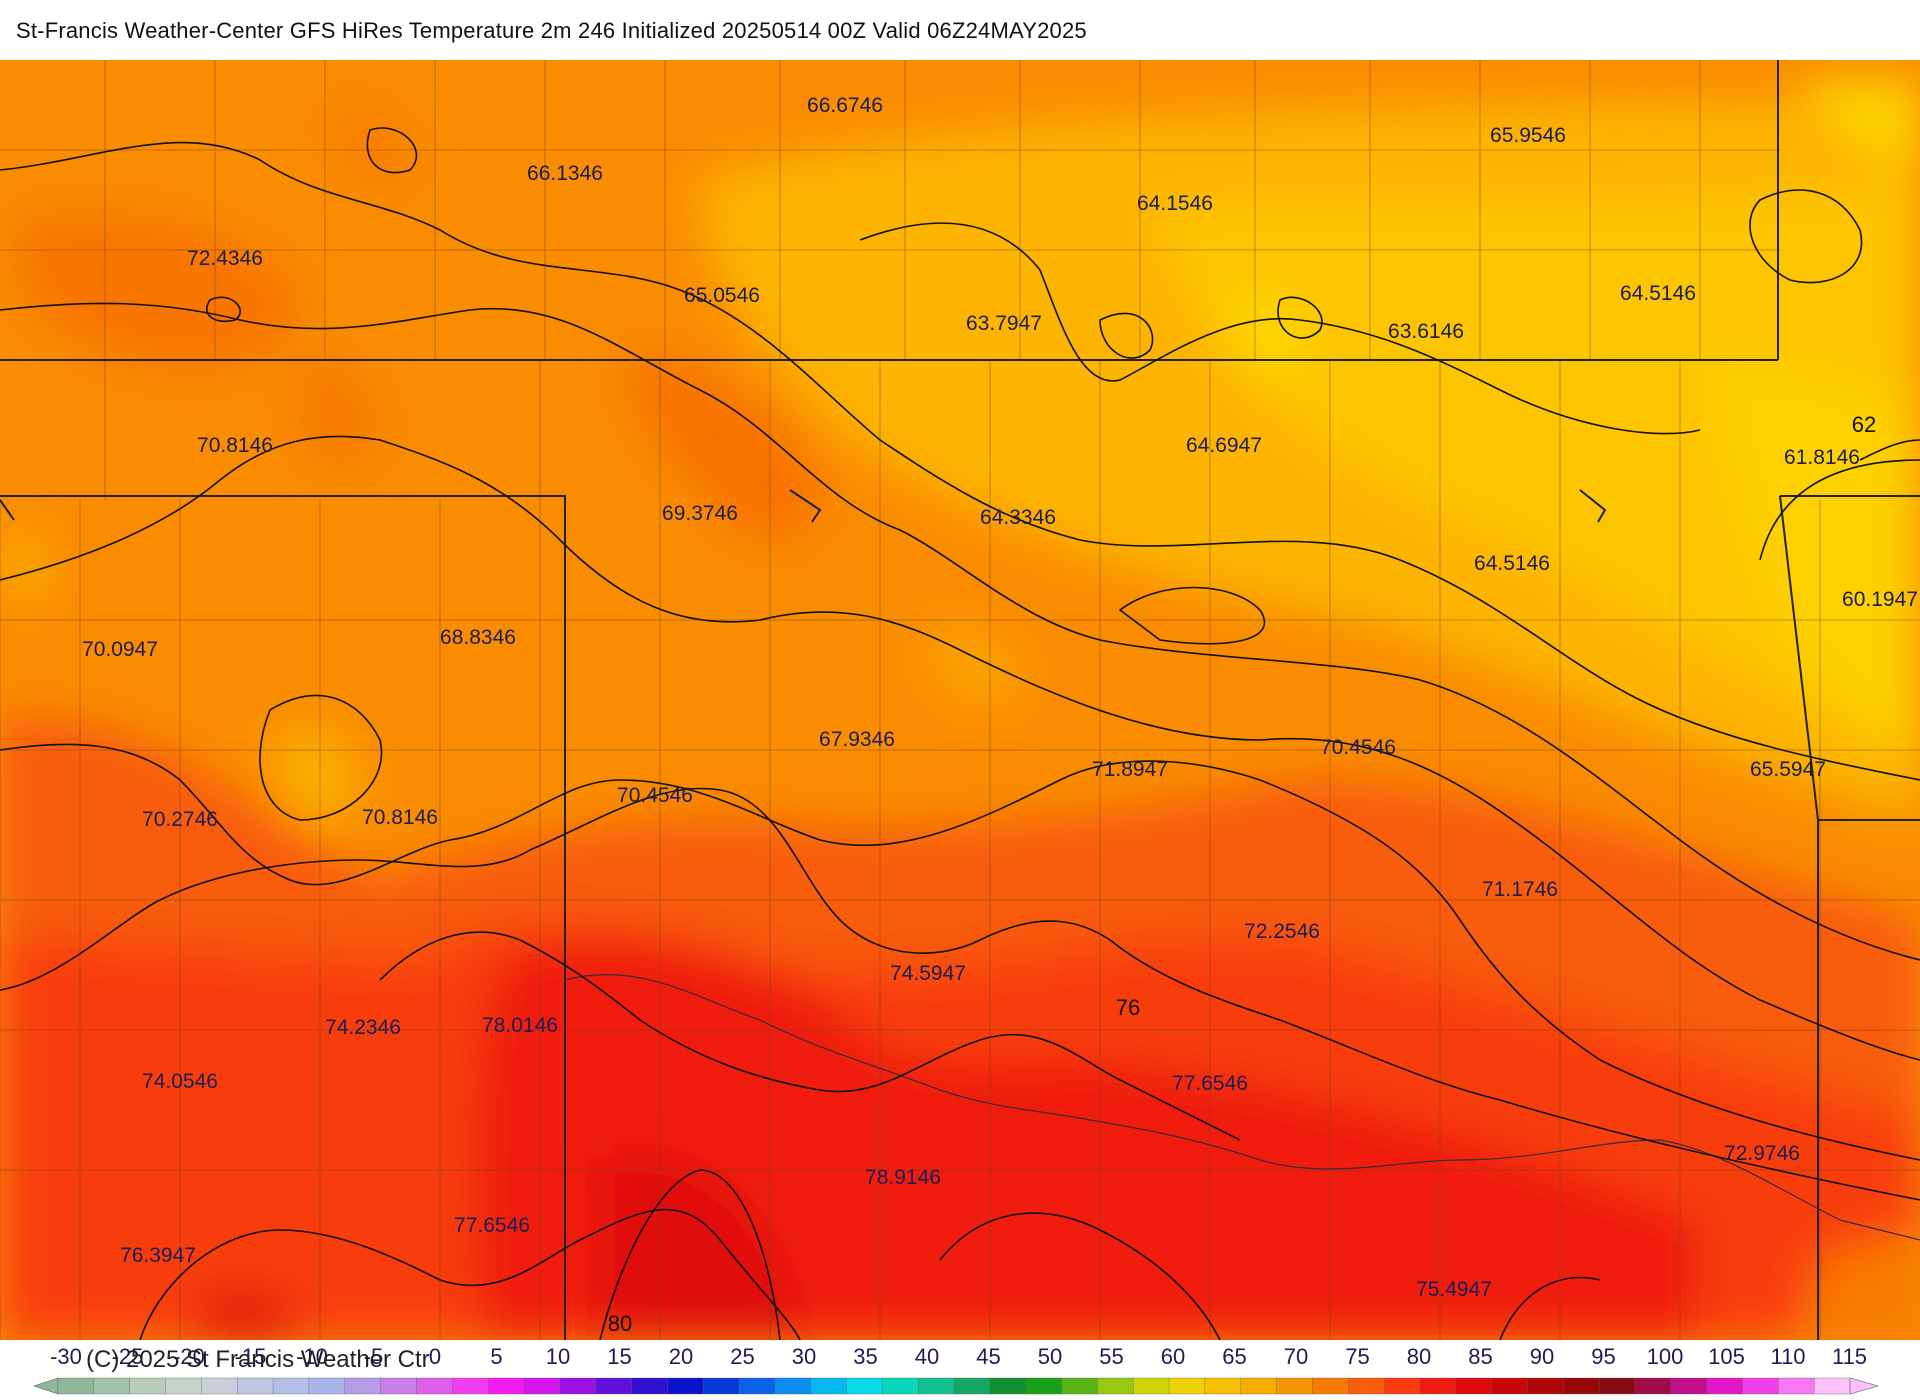 The width and height of the screenshot is (1920, 1400). Describe the element at coordinates (250, 1356) in the screenshot. I see `colorbar-tick-label: -15` at that location.